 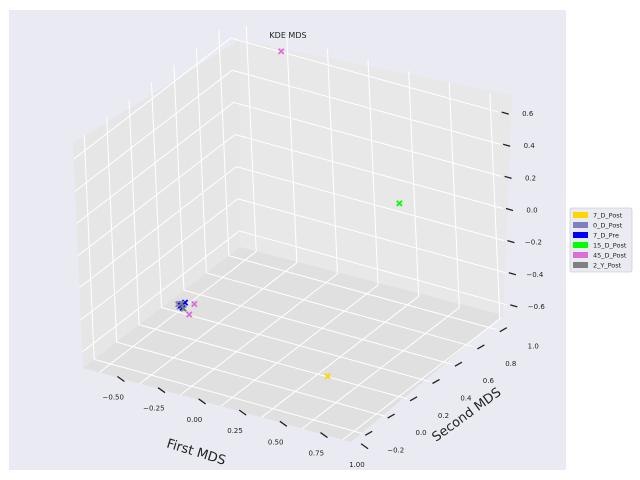 I want to click on y-tick-label: 0.4, so click(x=466, y=399).